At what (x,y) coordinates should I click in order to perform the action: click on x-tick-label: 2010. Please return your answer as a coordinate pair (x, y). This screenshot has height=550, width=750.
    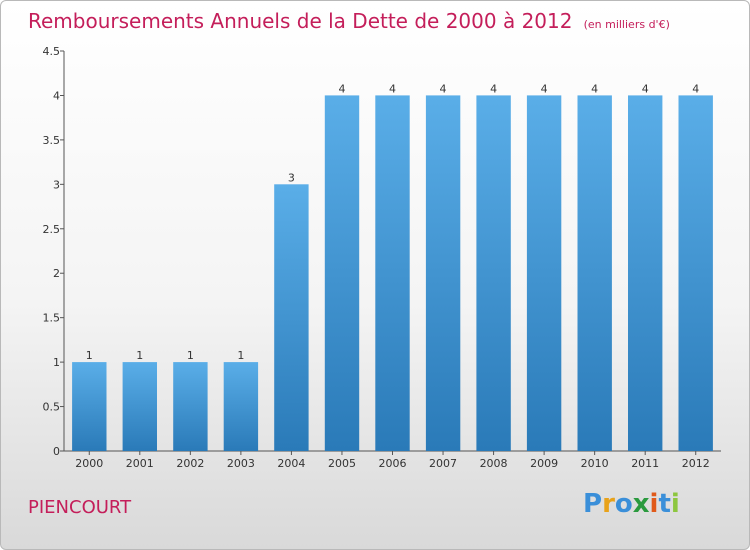
    Looking at the image, I should click on (595, 463).